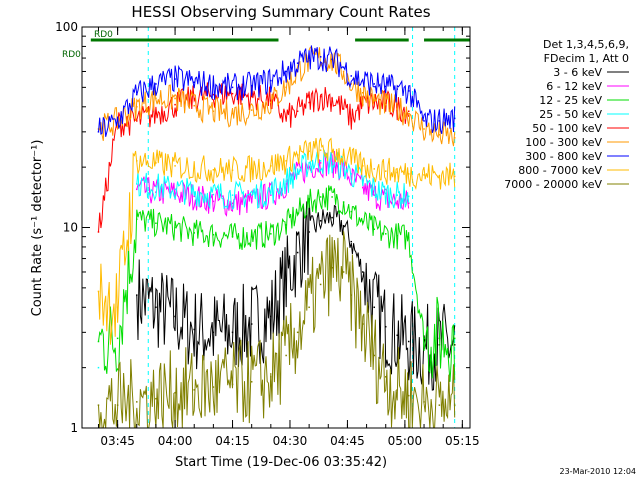 The height and width of the screenshot is (480, 640). I want to click on x-tick-label: 04:00, so click(175, 441).